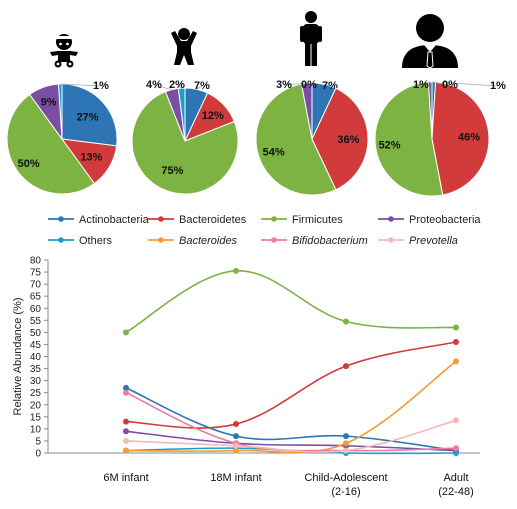 Image resolution: width=517 pixels, height=509 pixels. What do you see at coordinates (36, 381) in the screenshot?
I see `y-tick-label: 30` at bounding box center [36, 381].